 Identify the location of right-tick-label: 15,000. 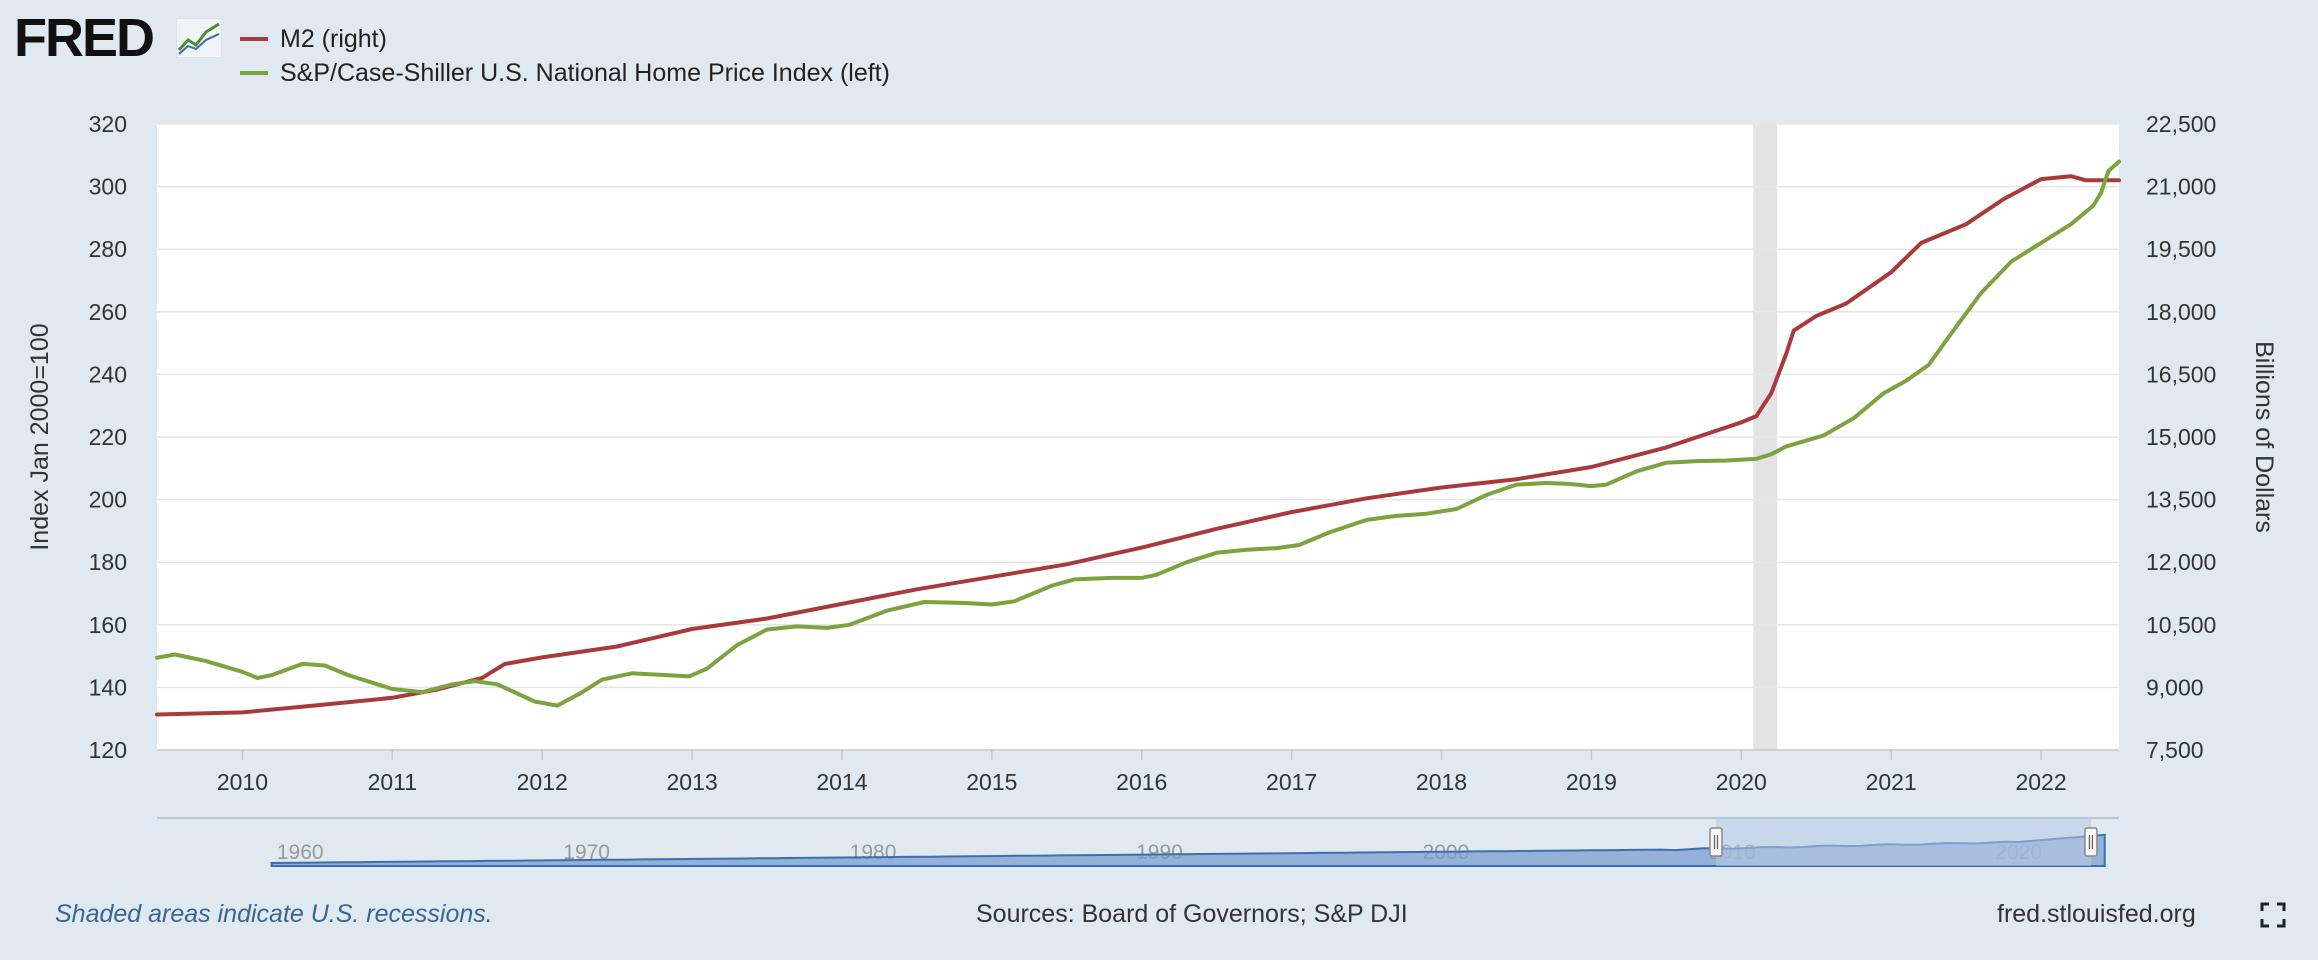
(2181, 437).